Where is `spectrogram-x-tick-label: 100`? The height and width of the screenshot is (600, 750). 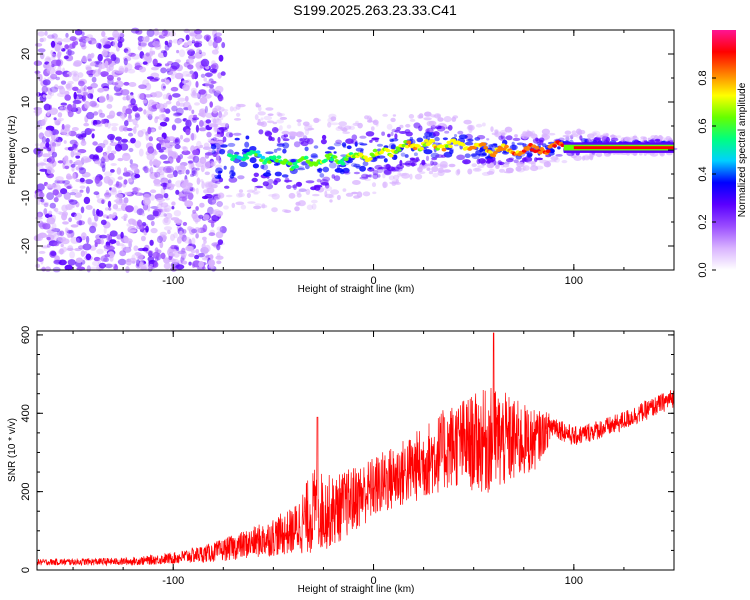
spectrogram-x-tick-label: 100 is located at coordinates (574, 281).